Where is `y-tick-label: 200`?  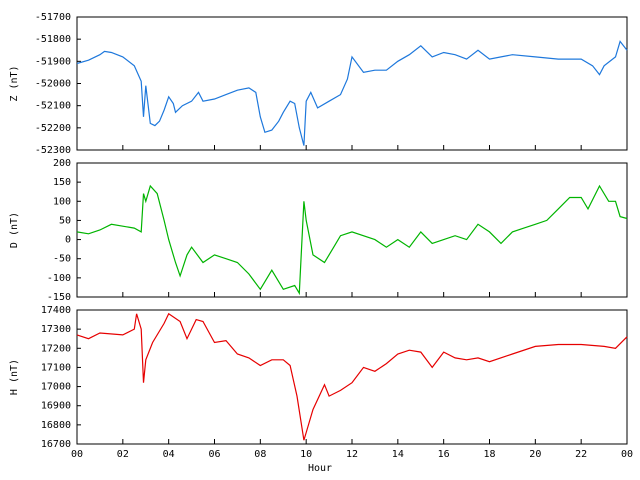
y-tick-label: 200 is located at coordinates (62, 163).